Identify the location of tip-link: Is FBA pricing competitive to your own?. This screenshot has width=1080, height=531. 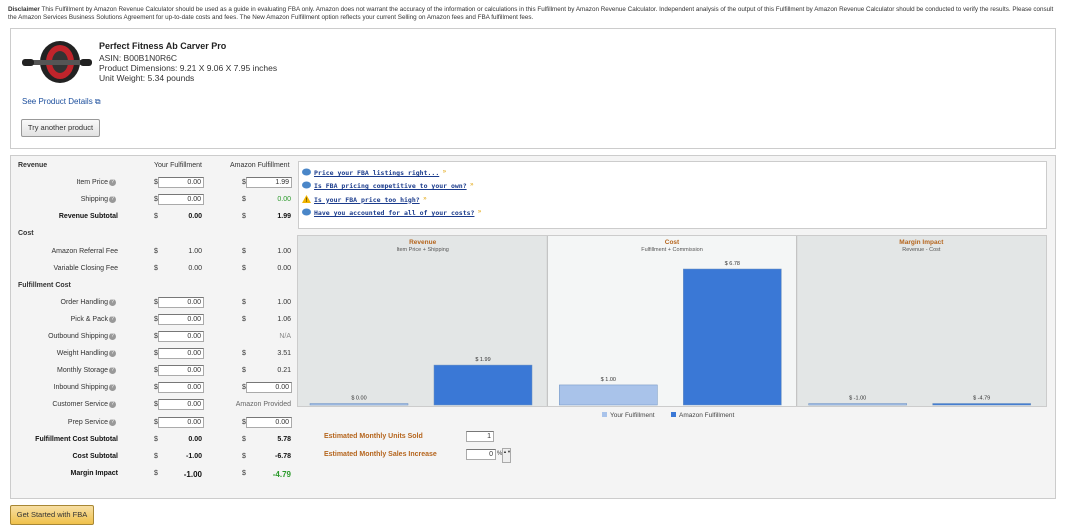
(390, 186).